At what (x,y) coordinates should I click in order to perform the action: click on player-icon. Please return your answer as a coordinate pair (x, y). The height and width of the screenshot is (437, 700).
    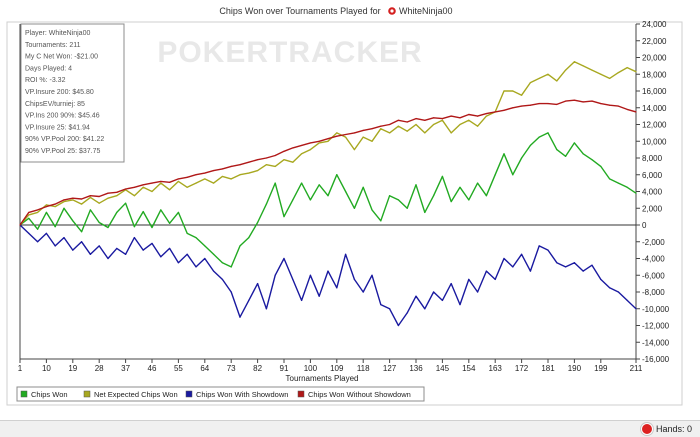
    Looking at the image, I should click on (392, 11).